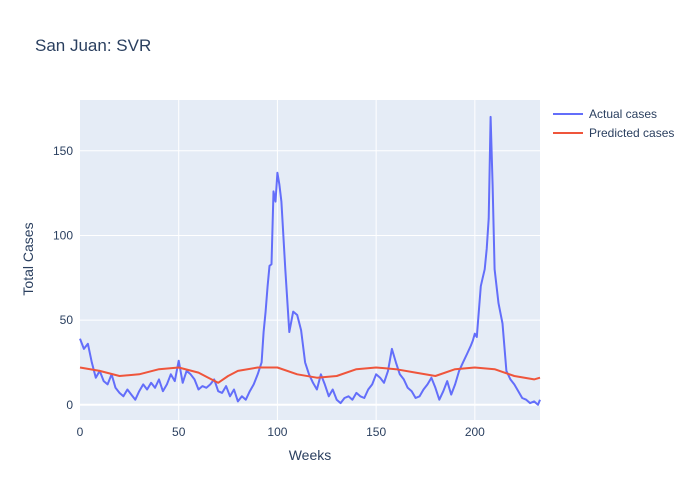 Image resolution: width=700 pixels, height=500 pixels. I want to click on x-tick-label: 0, so click(80, 432).